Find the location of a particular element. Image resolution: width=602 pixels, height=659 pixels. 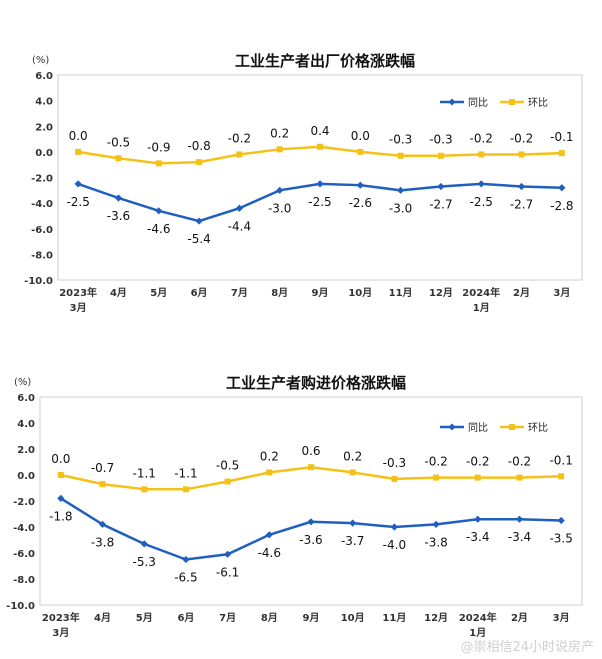

data-label-yoy: -2.5 is located at coordinates (481, 202).